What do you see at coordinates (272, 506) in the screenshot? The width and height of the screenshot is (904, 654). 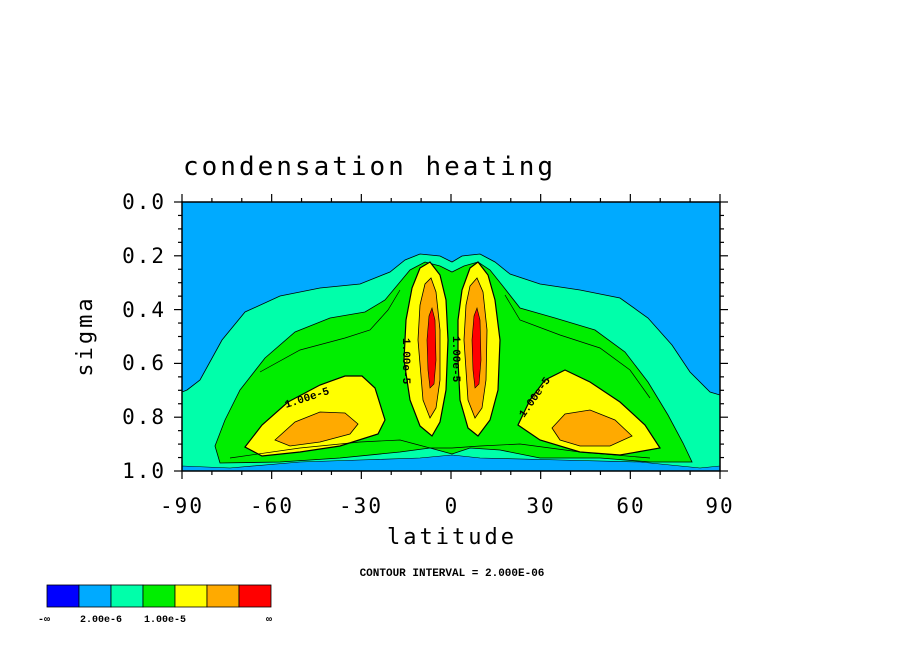 I see `x-tick-label: -60` at bounding box center [272, 506].